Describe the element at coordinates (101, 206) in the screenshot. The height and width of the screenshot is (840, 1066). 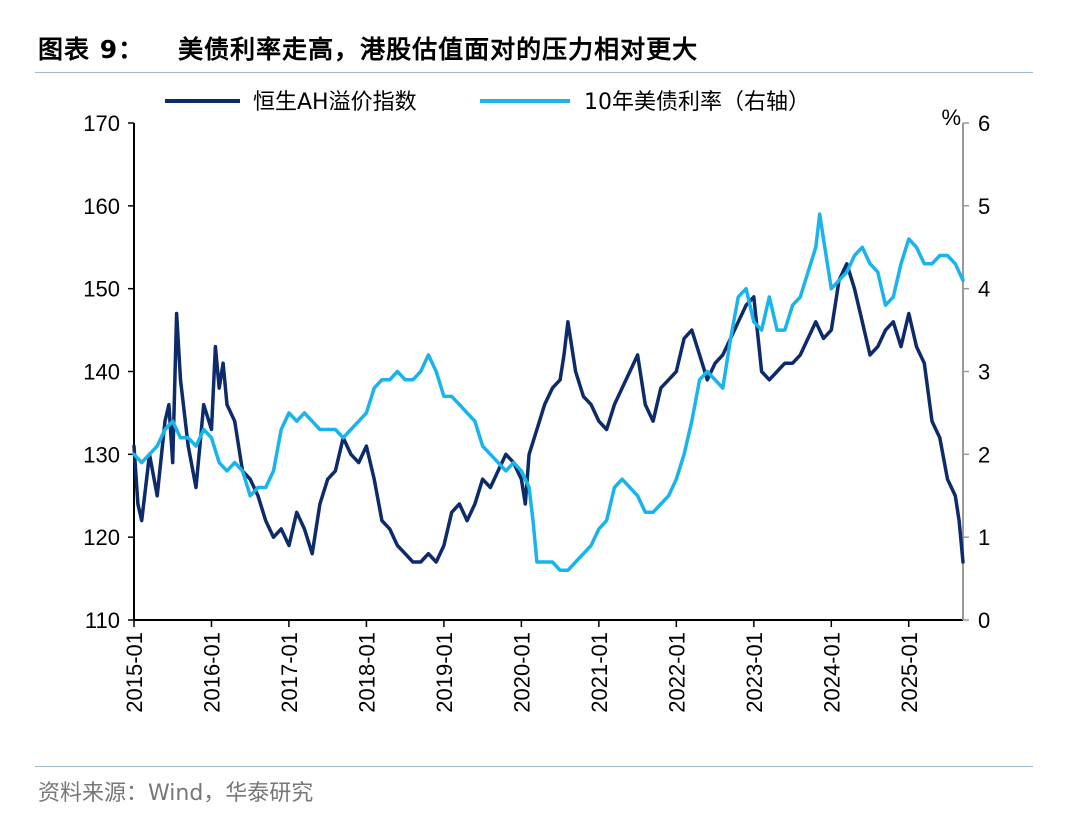
I see `left-tick-label: 160` at that location.